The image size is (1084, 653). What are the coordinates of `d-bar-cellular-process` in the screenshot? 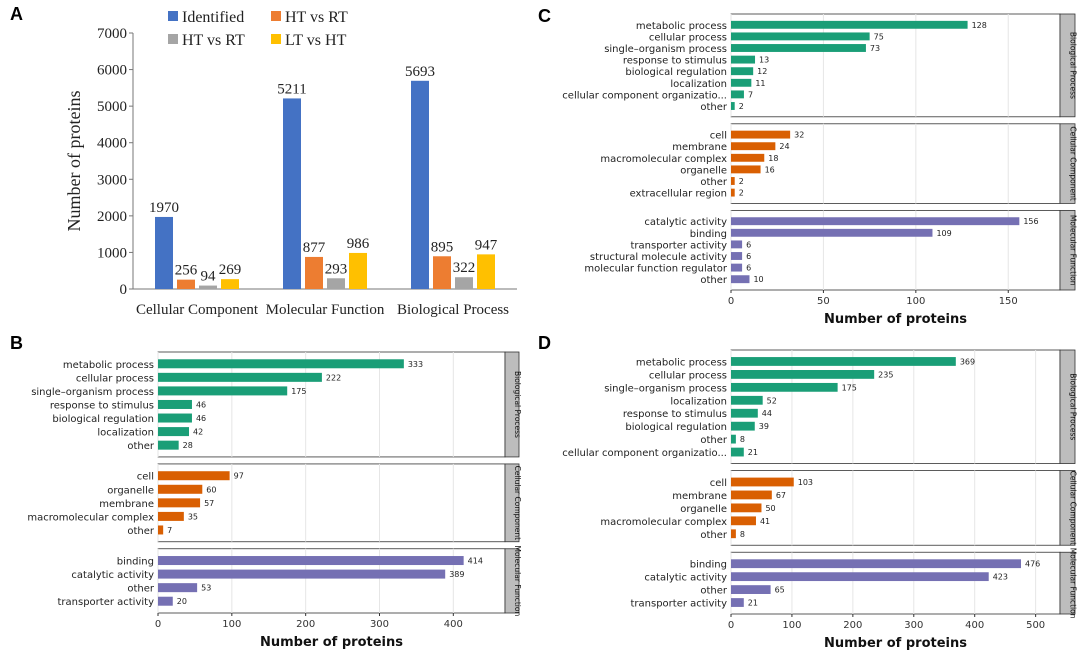 It's located at (803, 374).